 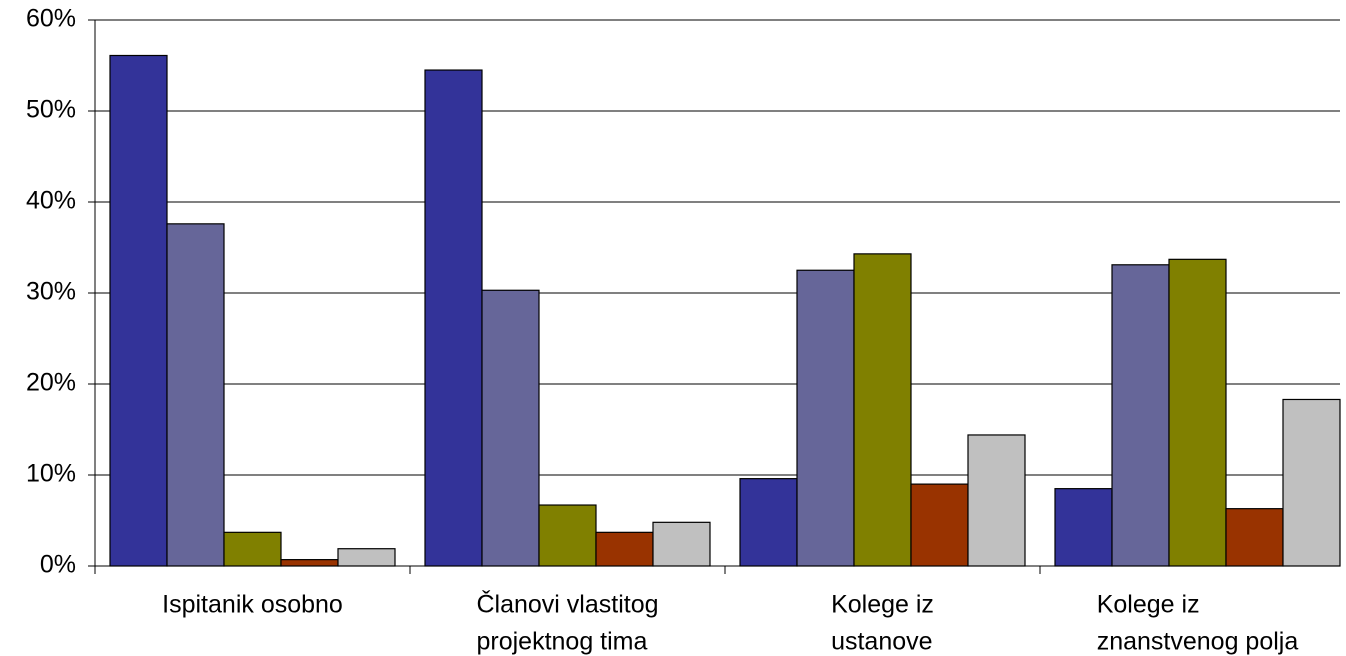 I want to click on x-tick-label: znanstvenog polja, so click(x=1198, y=642).